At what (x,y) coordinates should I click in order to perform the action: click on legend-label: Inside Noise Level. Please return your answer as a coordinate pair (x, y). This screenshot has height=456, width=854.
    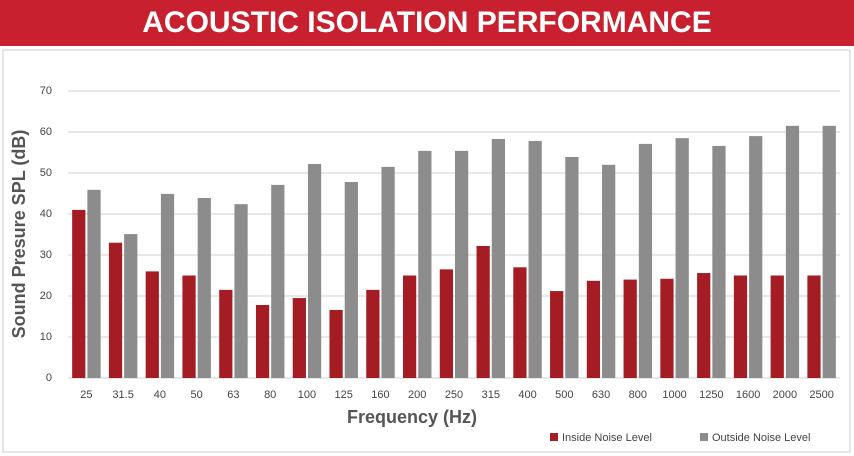
    Looking at the image, I should click on (607, 438).